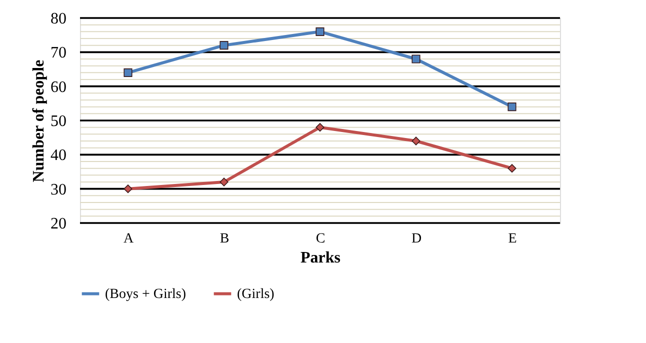 The image size is (646, 343). I want to click on y-tick-label: 80, so click(58, 19).